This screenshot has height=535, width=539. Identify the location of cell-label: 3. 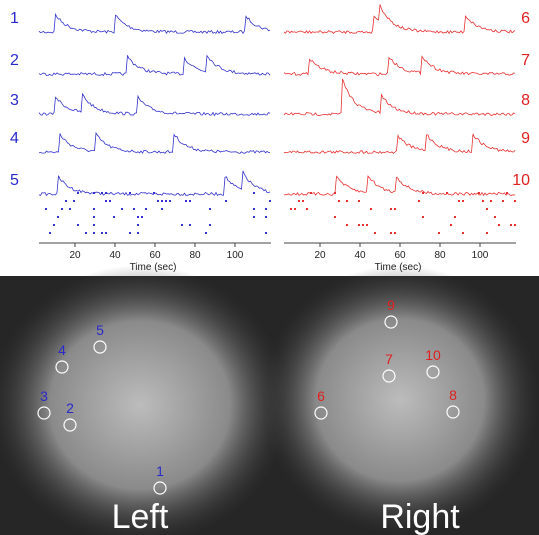
(44, 396).